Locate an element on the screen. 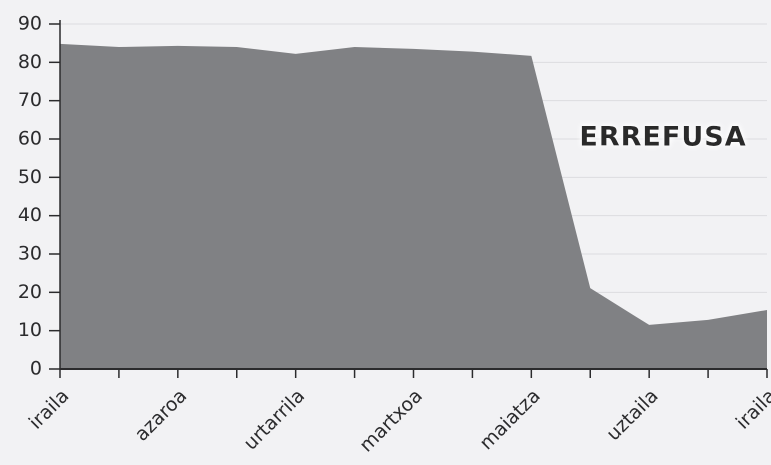 The height and width of the screenshot is (465, 771). y-tick-label: 30 is located at coordinates (30, 254).